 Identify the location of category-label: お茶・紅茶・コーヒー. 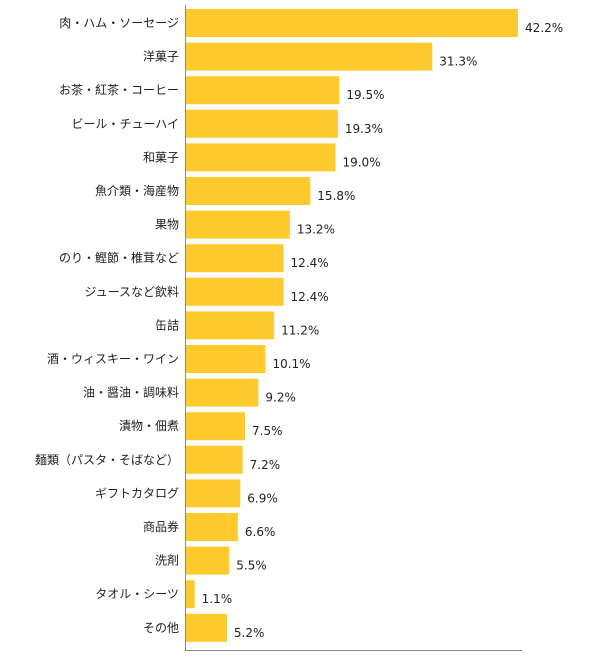
(119, 89).